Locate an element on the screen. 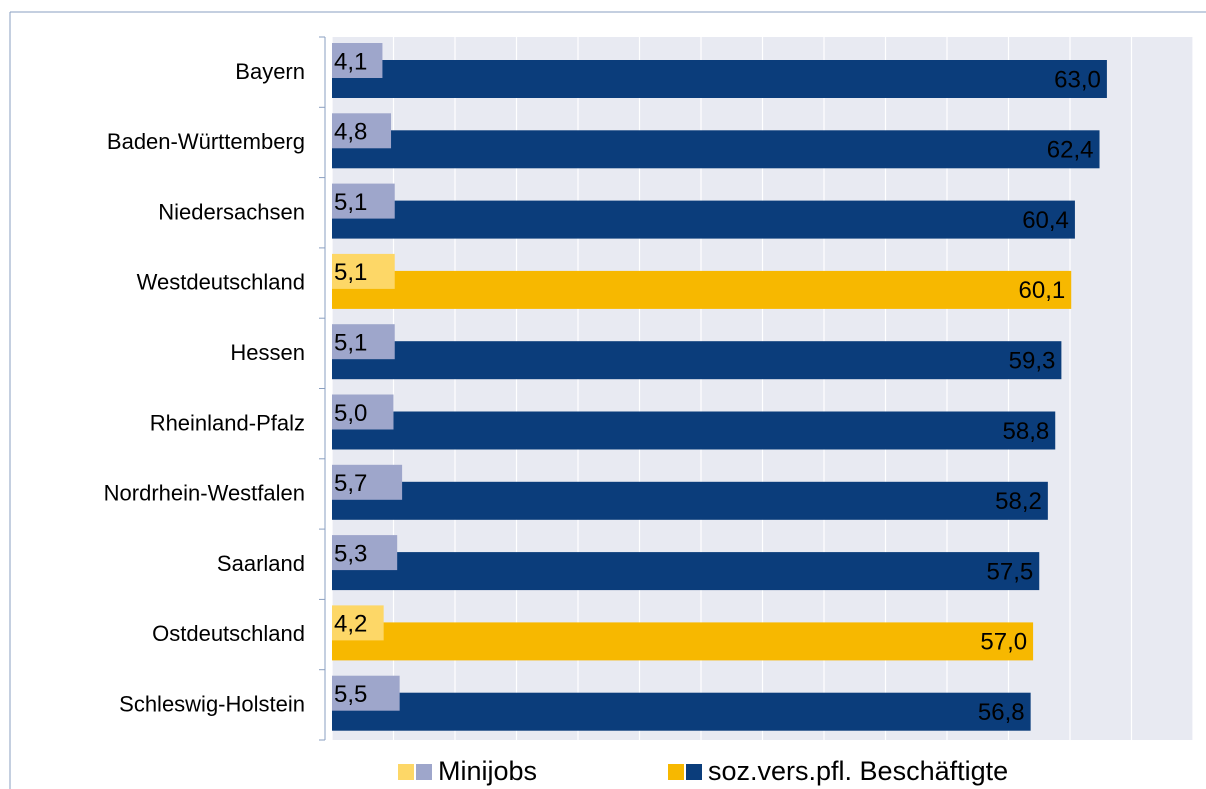 Image resolution: width=1206 pixels, height=789 pixels. value-label: 5,7 is located at coordinates (350, 483).